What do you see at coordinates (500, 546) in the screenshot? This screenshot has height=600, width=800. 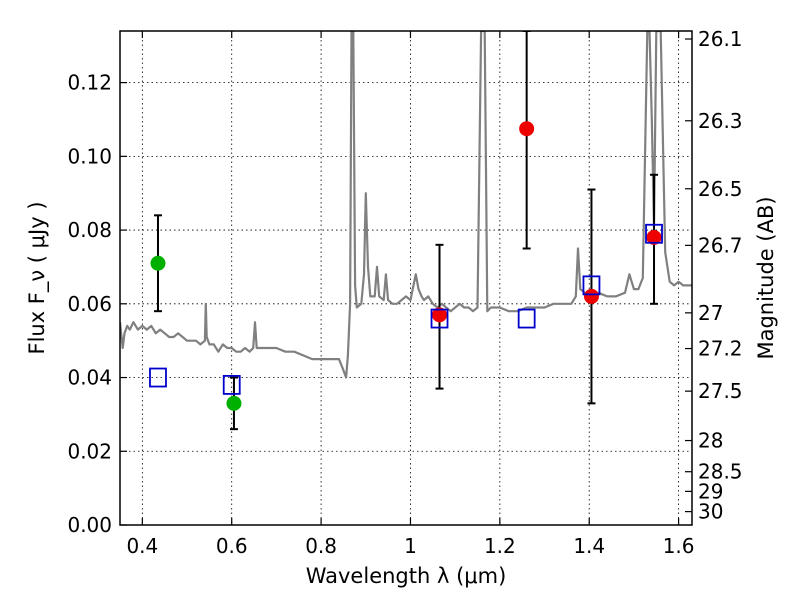 I see `x-tick-label: 1.2` at bounding box center [500, 546].